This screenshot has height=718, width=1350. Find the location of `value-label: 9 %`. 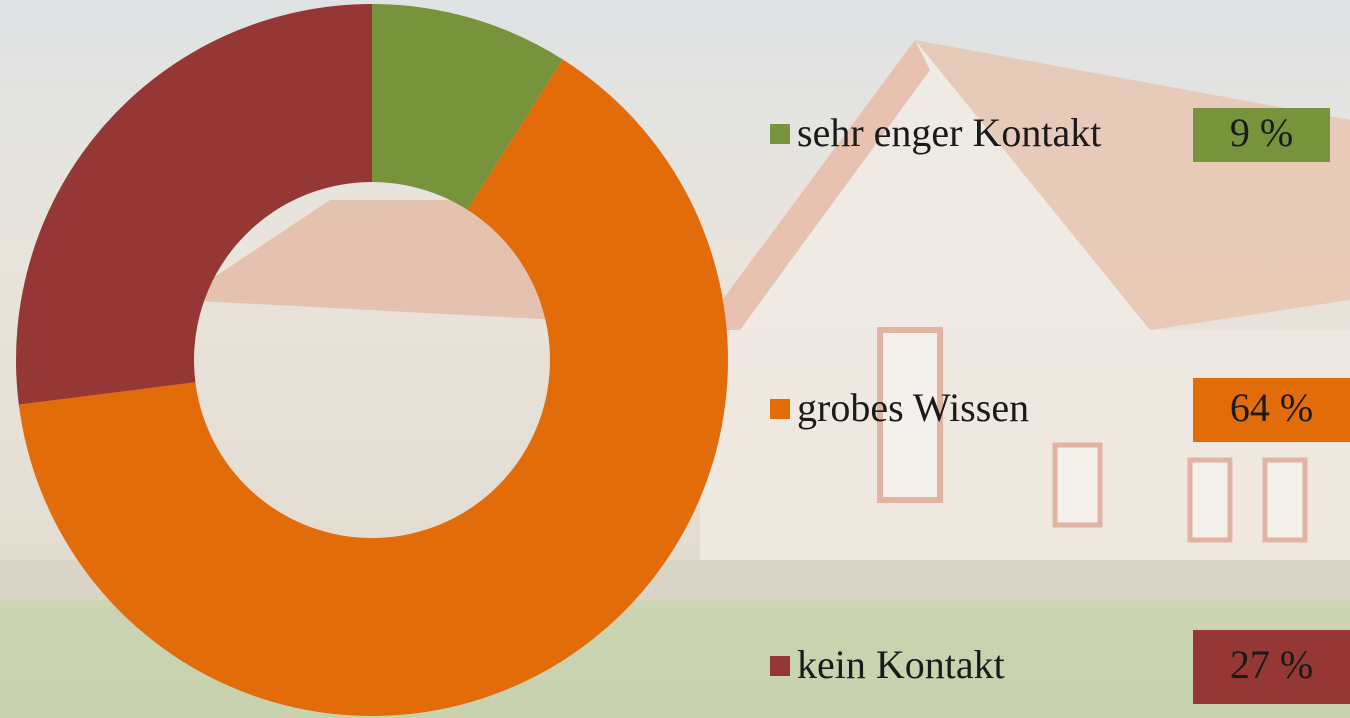

value-label: 9 % is located at coordinates (1261, 132).